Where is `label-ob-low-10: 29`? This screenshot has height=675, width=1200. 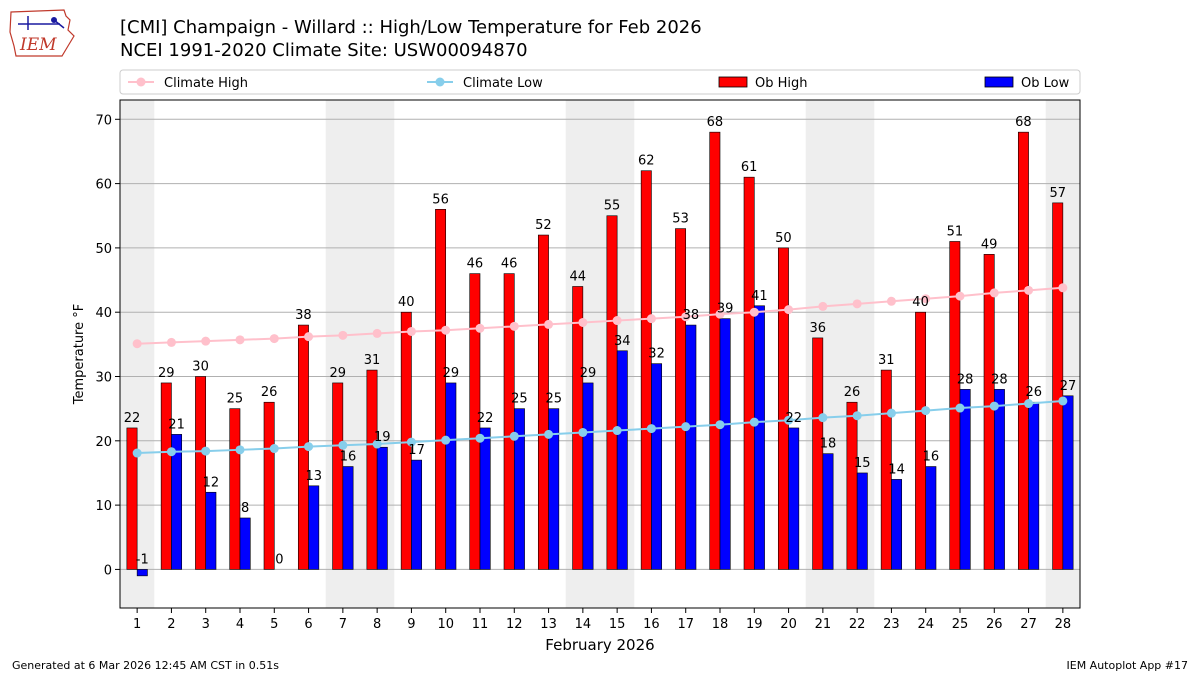 label-ob-low-10: 29 is located at coordinates (451, 373).